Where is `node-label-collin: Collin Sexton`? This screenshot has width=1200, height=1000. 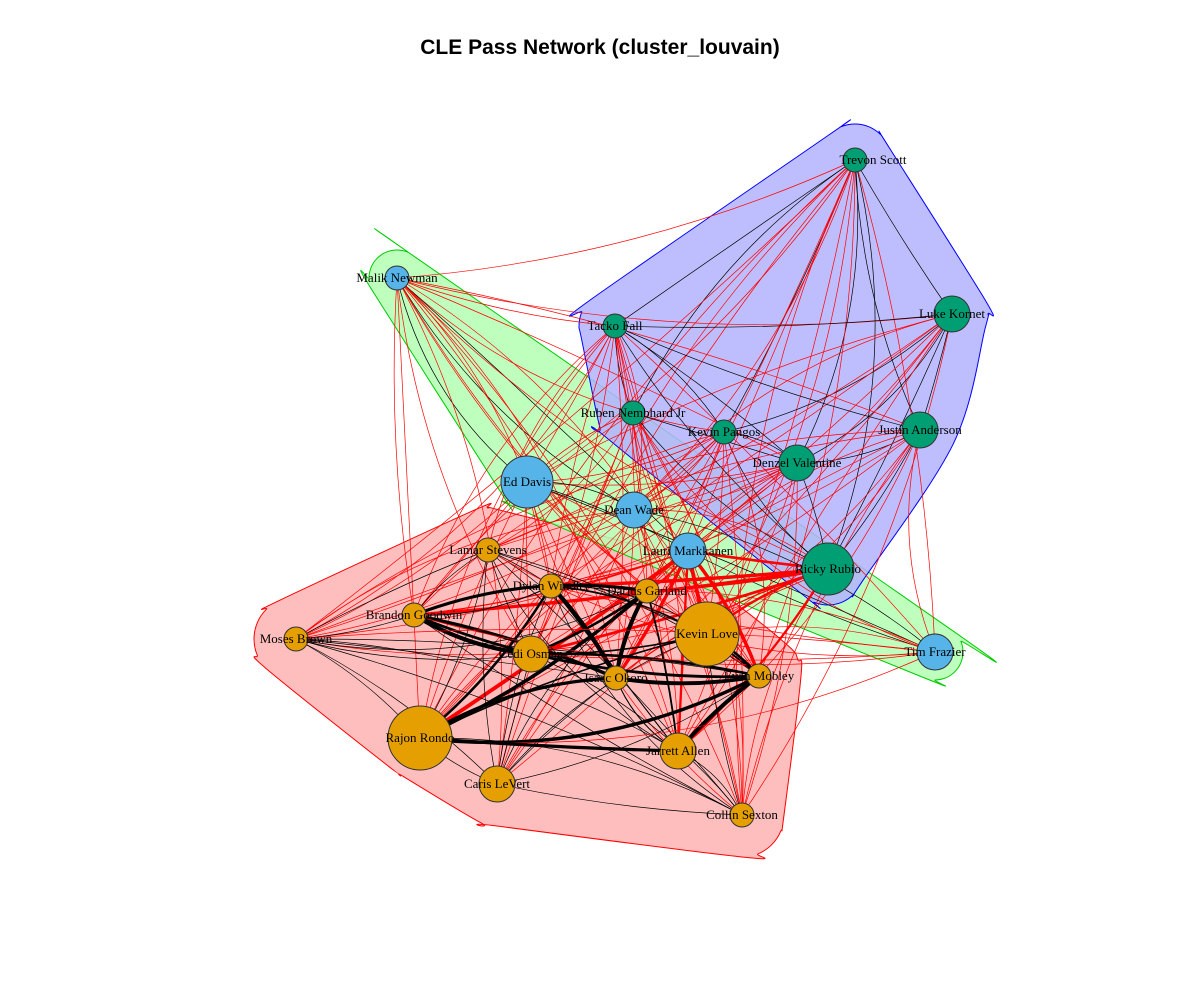 node-label-collin: Collin Sexton is located at coordinates (742, 814).